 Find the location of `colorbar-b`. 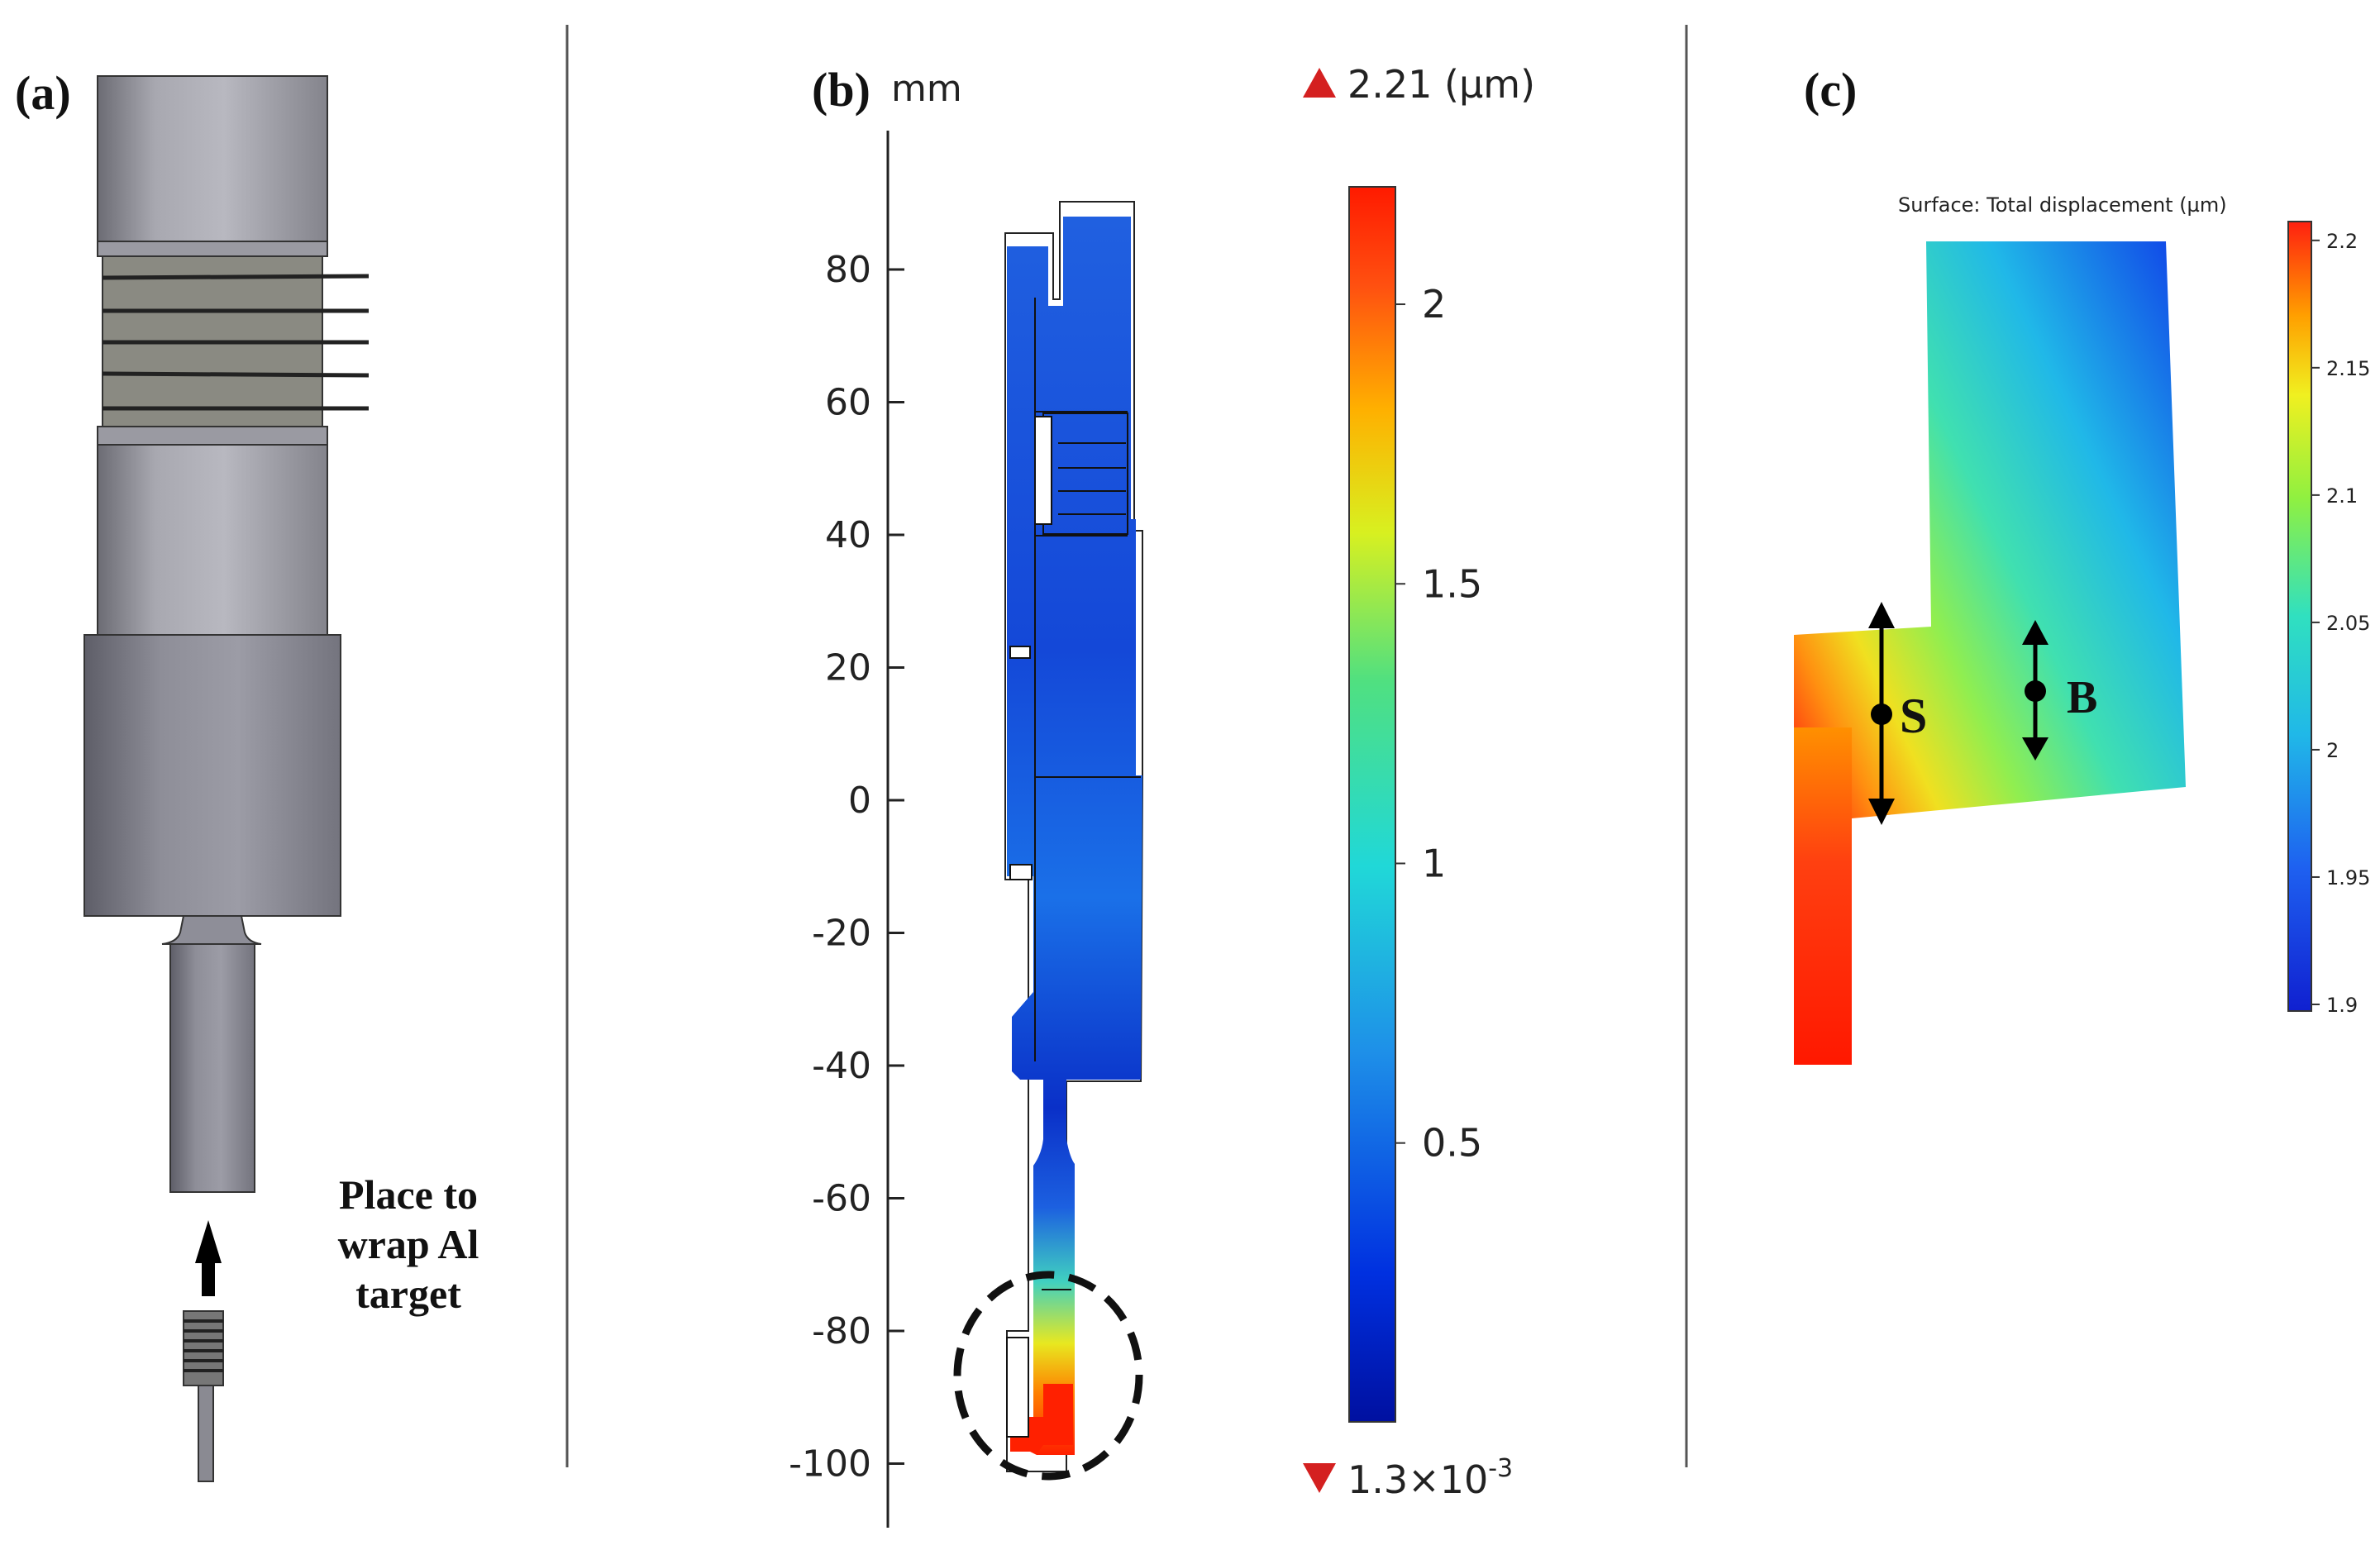

colorbar-b is located at coordinates (1372, 804).